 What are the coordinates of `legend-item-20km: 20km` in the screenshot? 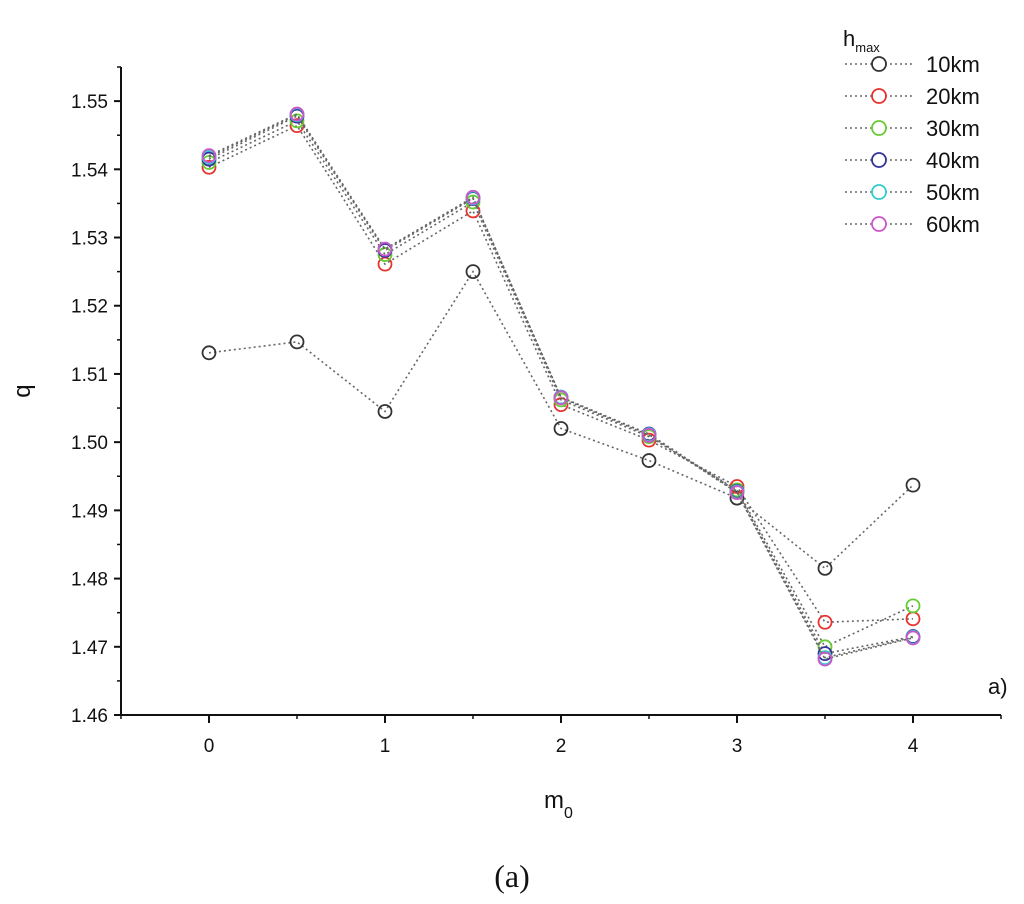 It's located at (912, 96).